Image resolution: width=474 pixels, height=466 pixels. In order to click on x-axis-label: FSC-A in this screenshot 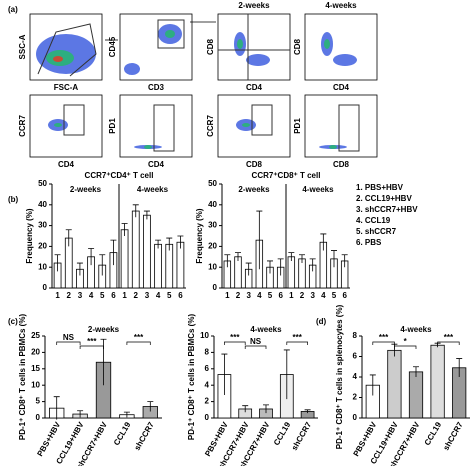, I will do `click(66, 87)`.